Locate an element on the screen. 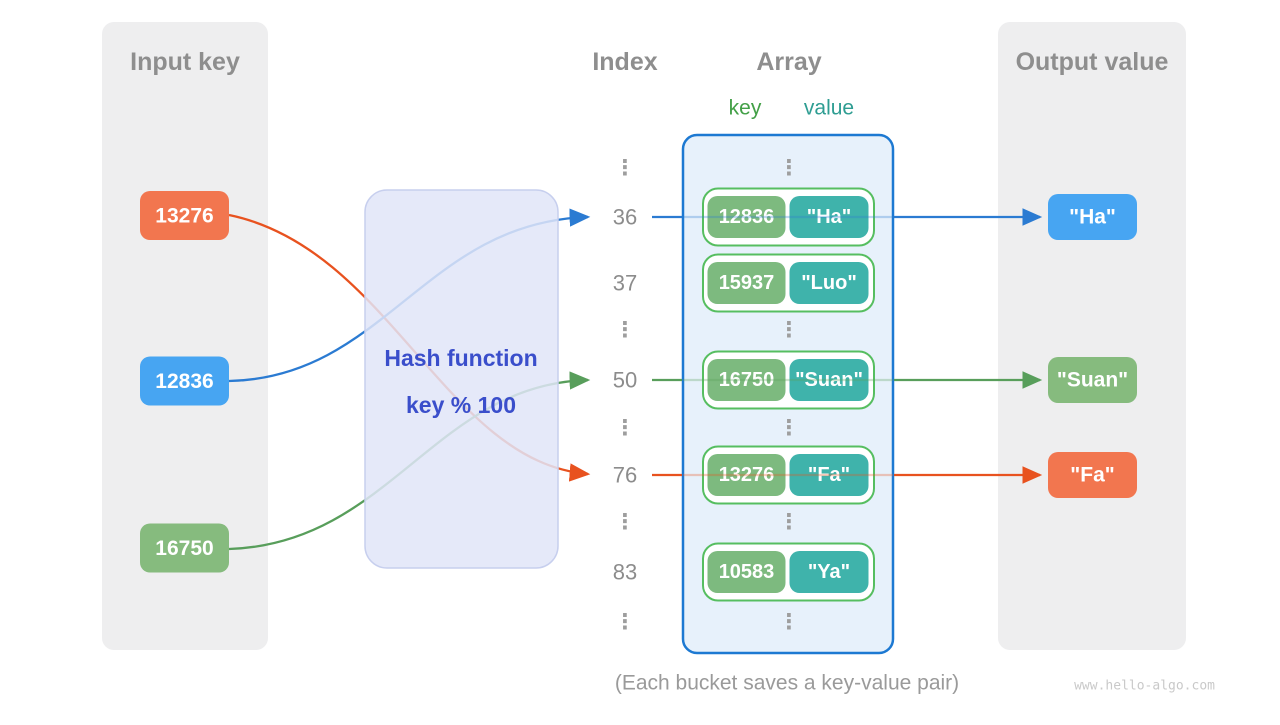 The width and height of the screenshot is (1280, 725). input-key-16750: 16750 is located at coordinates (184, 548).